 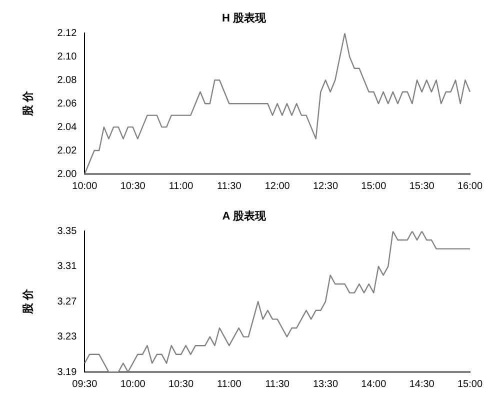 I want to click on x-tick-label: 16:00, so click(x=470, y=186).